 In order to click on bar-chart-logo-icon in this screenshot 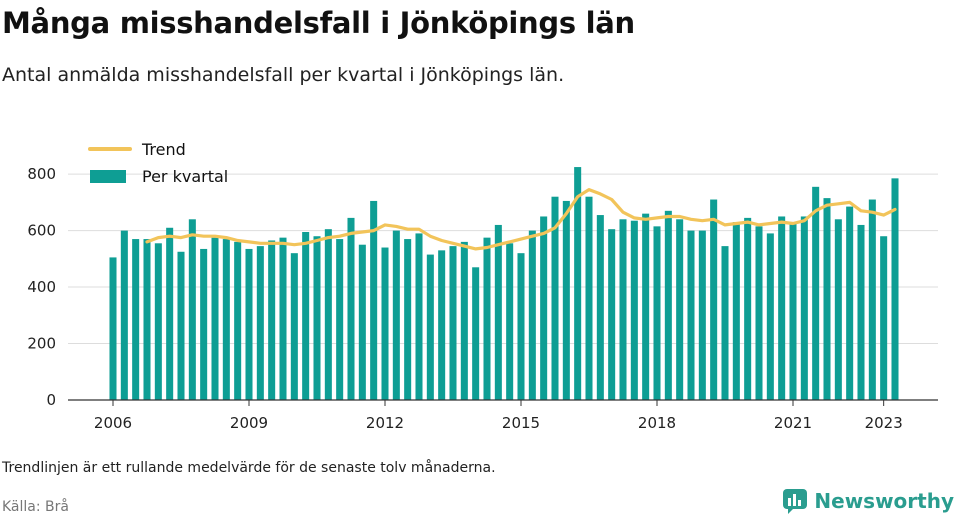, I will do `click(795, 501)`.